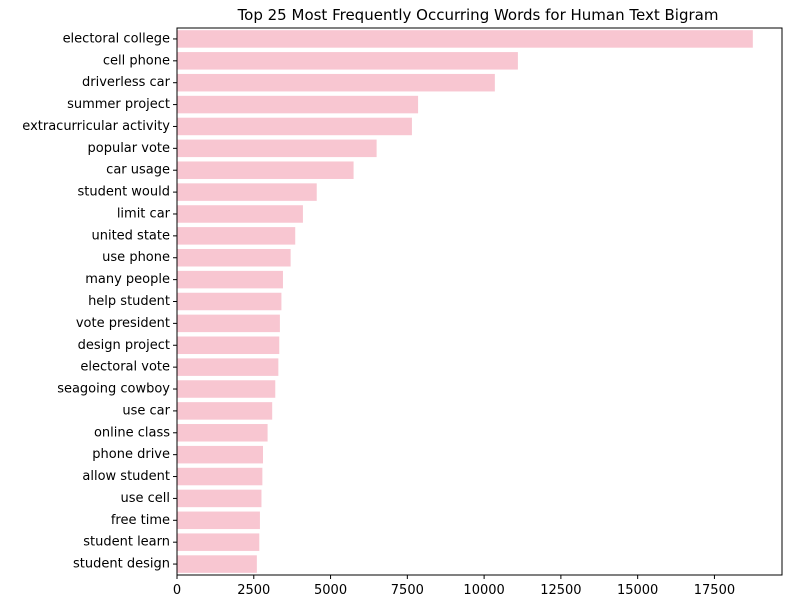 The image size is (807, 611). What do you see at coordinates (96, 126) in the screenshot?
I see `y-tick-label: extracurricular activity` at bounding box center [96, 126].